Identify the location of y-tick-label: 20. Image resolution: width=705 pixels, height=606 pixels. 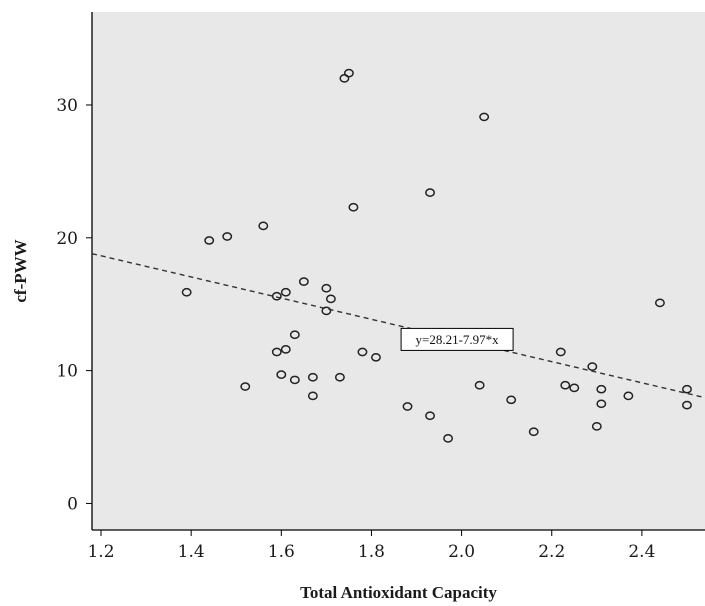
(67, 239).